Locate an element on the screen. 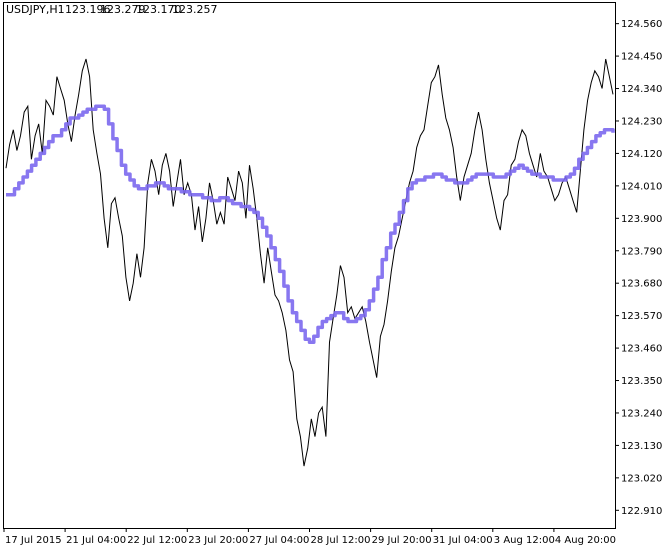 This screenshot has width=668, height=553. open-price: 123.196 is located at coordinates (88, 9).